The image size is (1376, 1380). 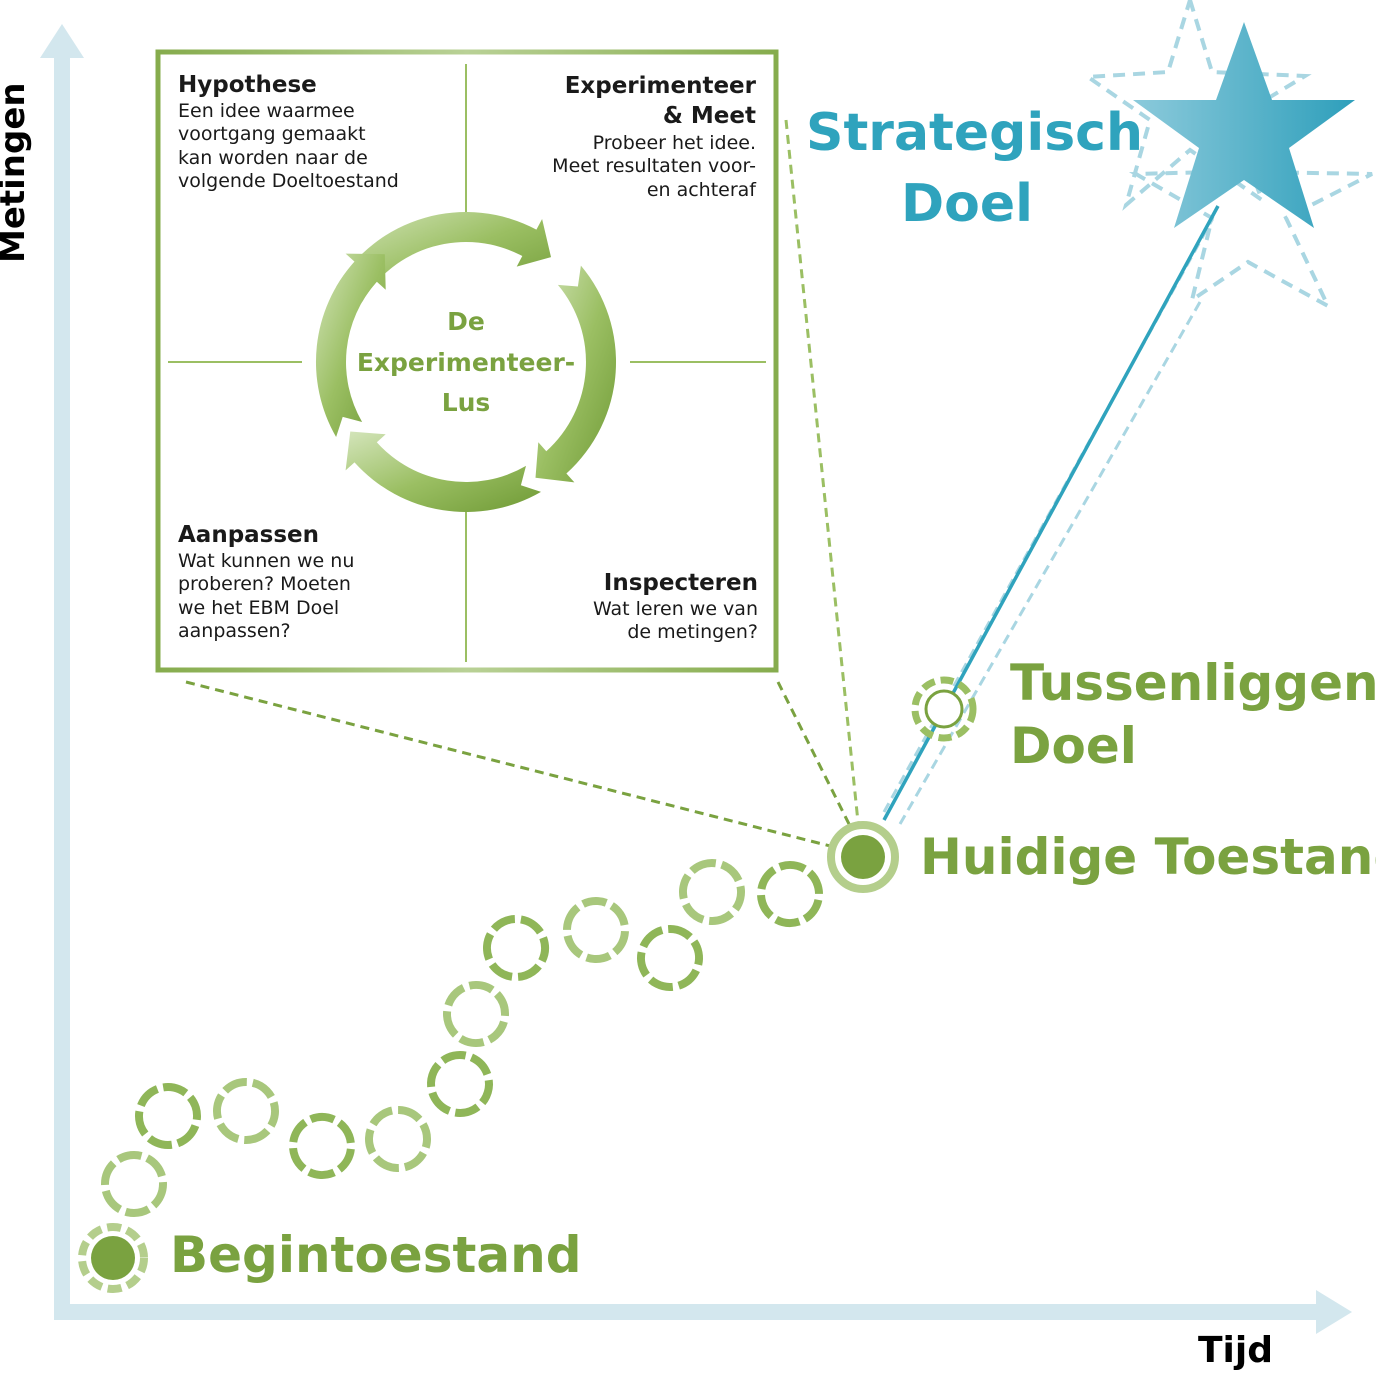 I want to click on iteration-rings, so click(x=462, y=1038).